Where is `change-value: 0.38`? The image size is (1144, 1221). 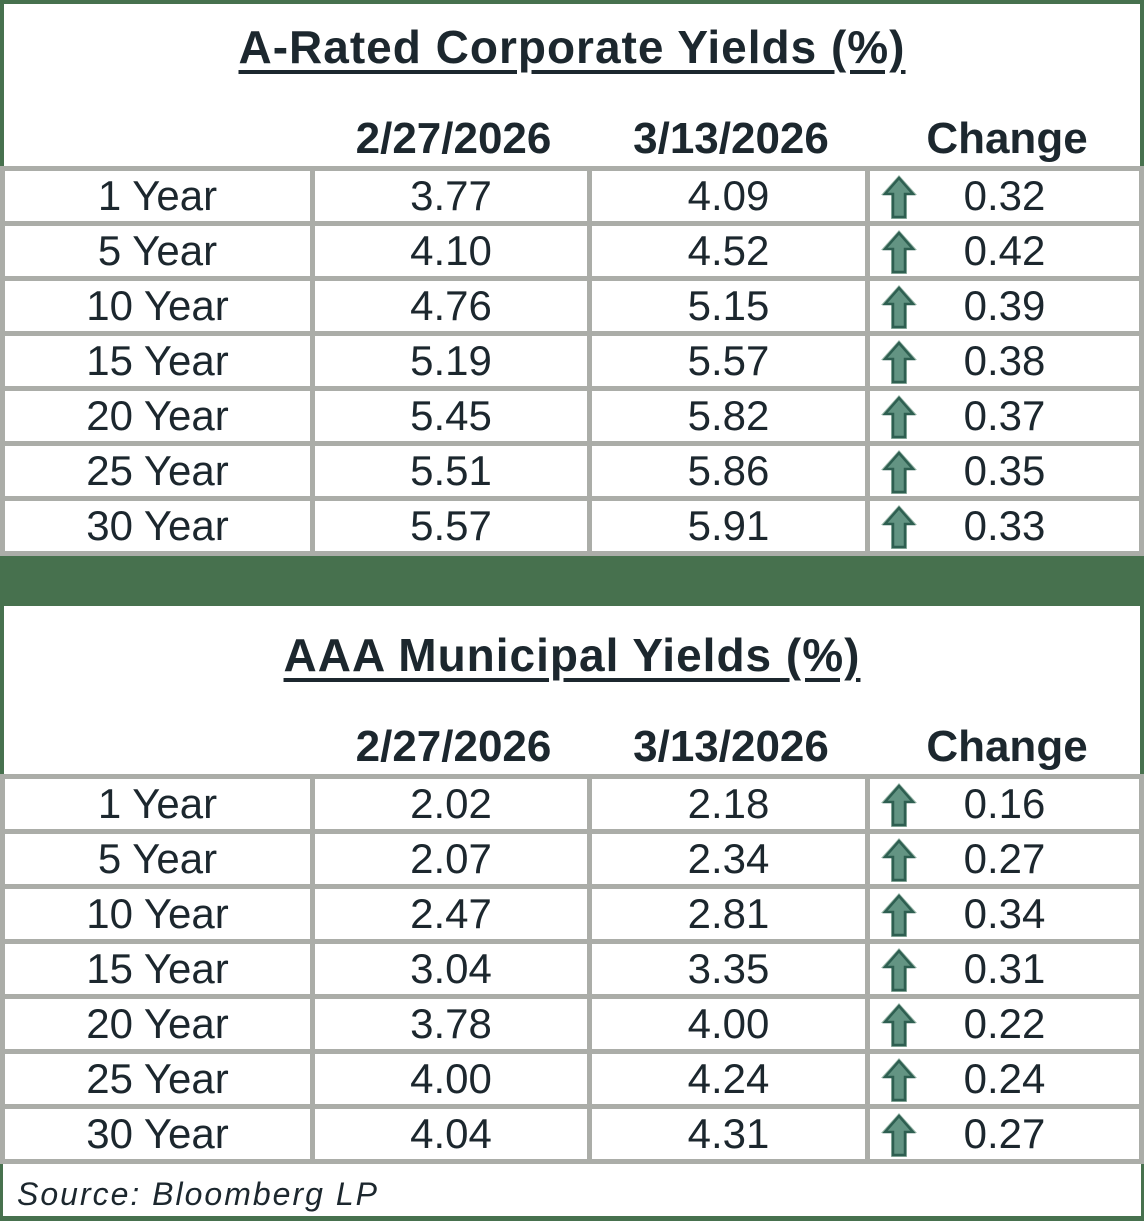 change-value: 0.38 is located at coordinates (1004, 360).